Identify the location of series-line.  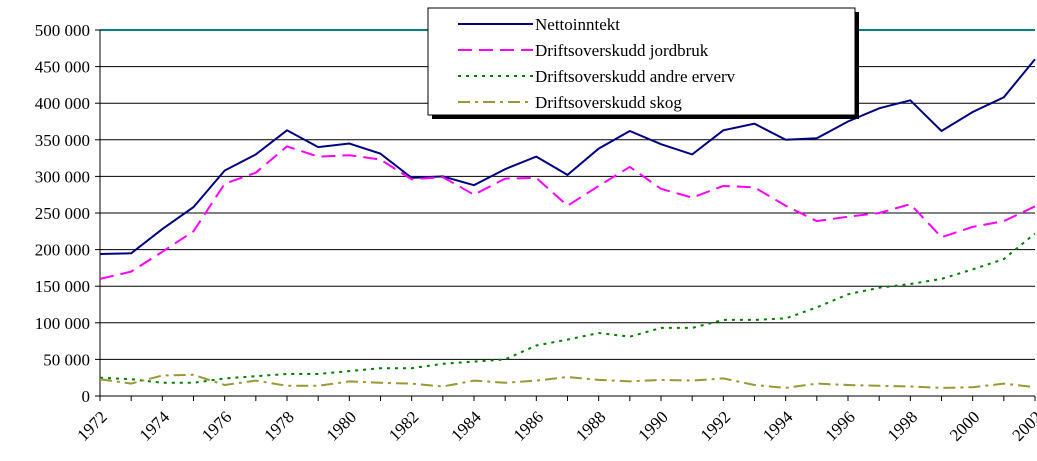
(567, 381).